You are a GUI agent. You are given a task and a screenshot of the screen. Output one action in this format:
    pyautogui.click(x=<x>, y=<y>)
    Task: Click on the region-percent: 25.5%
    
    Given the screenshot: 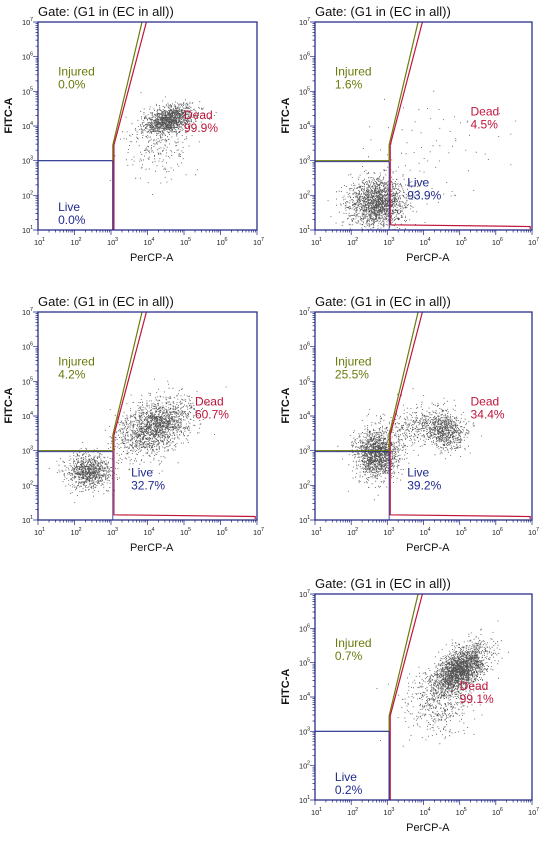 What is the action you would take?
    pyautogui.click(x=352, y=375)
    